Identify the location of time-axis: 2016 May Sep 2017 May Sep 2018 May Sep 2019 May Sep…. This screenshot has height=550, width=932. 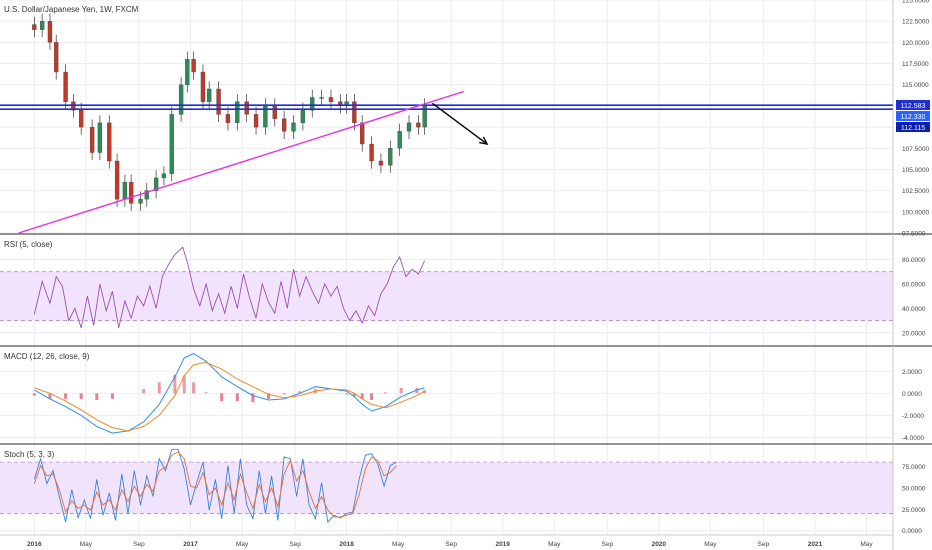
(450, 544).